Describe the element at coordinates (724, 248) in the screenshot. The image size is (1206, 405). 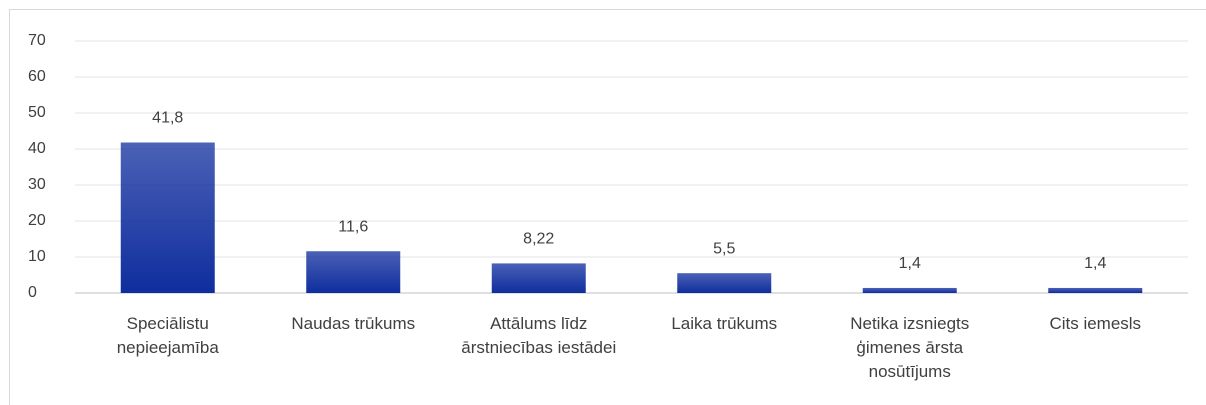
I see `data-label: 5,5` at that location.